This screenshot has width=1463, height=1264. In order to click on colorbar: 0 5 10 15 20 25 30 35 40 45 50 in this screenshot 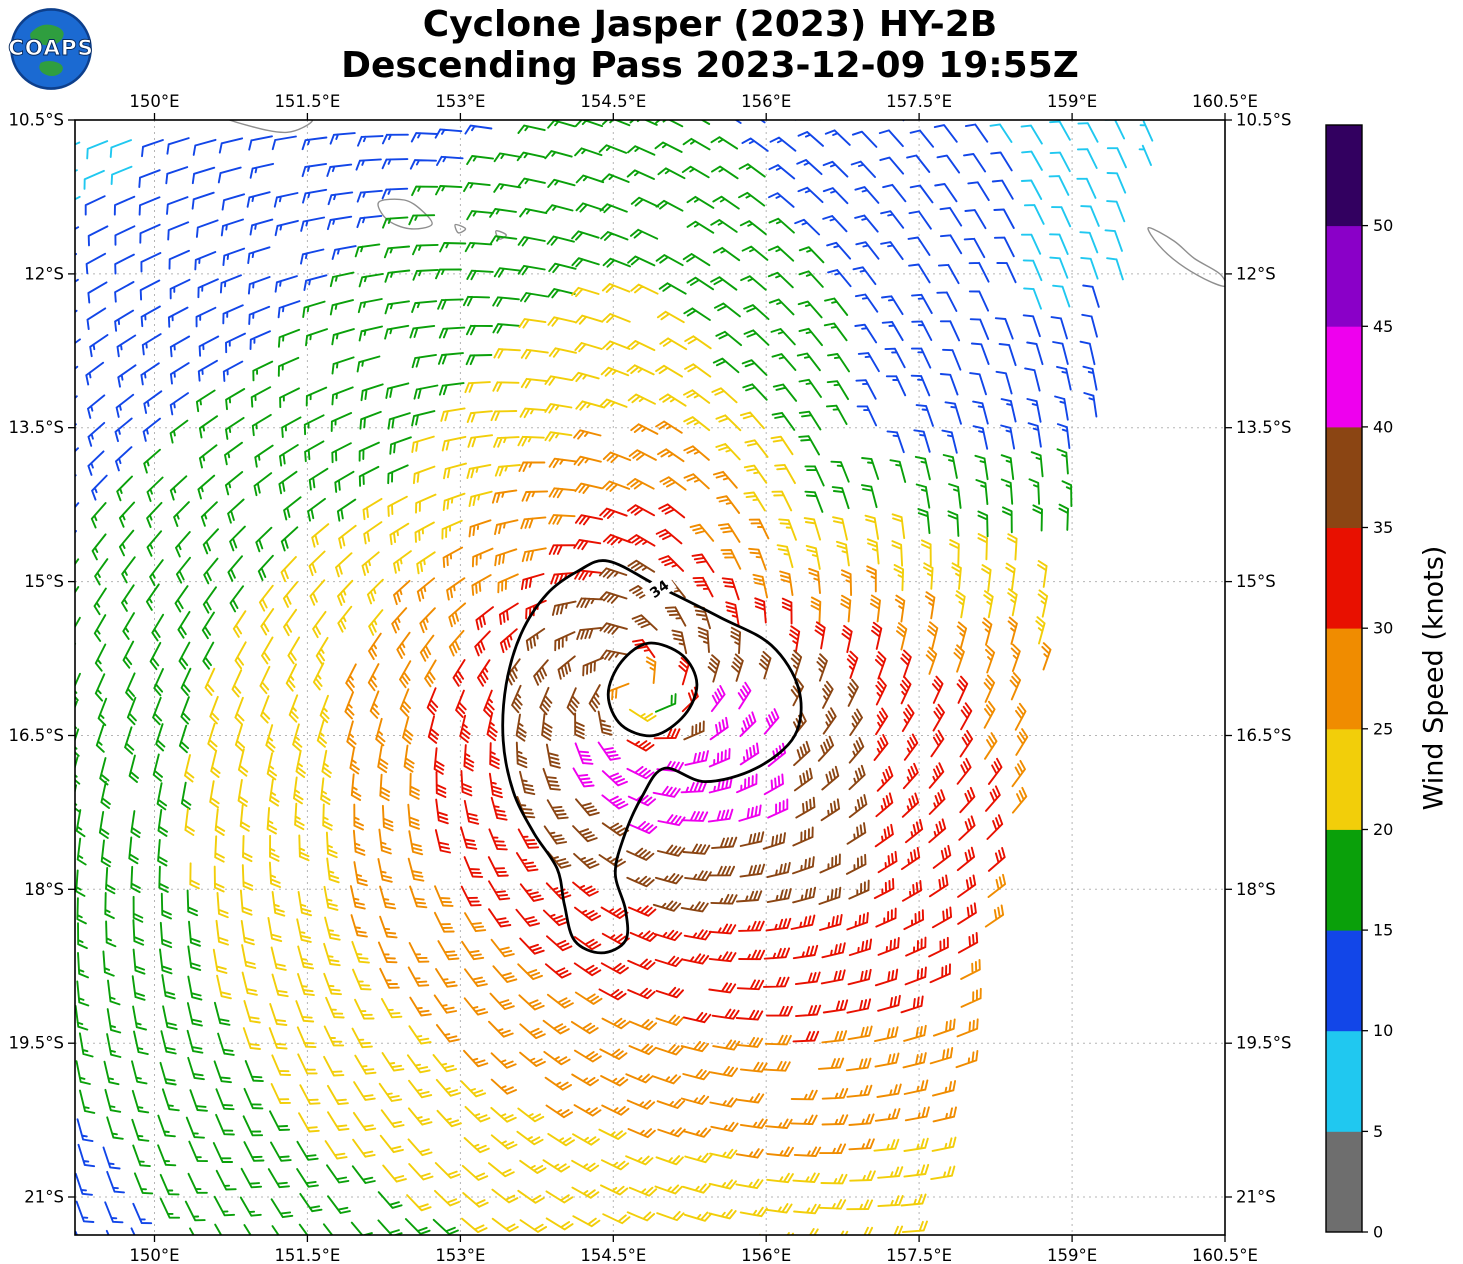, I will do `click(1359, 683)`.